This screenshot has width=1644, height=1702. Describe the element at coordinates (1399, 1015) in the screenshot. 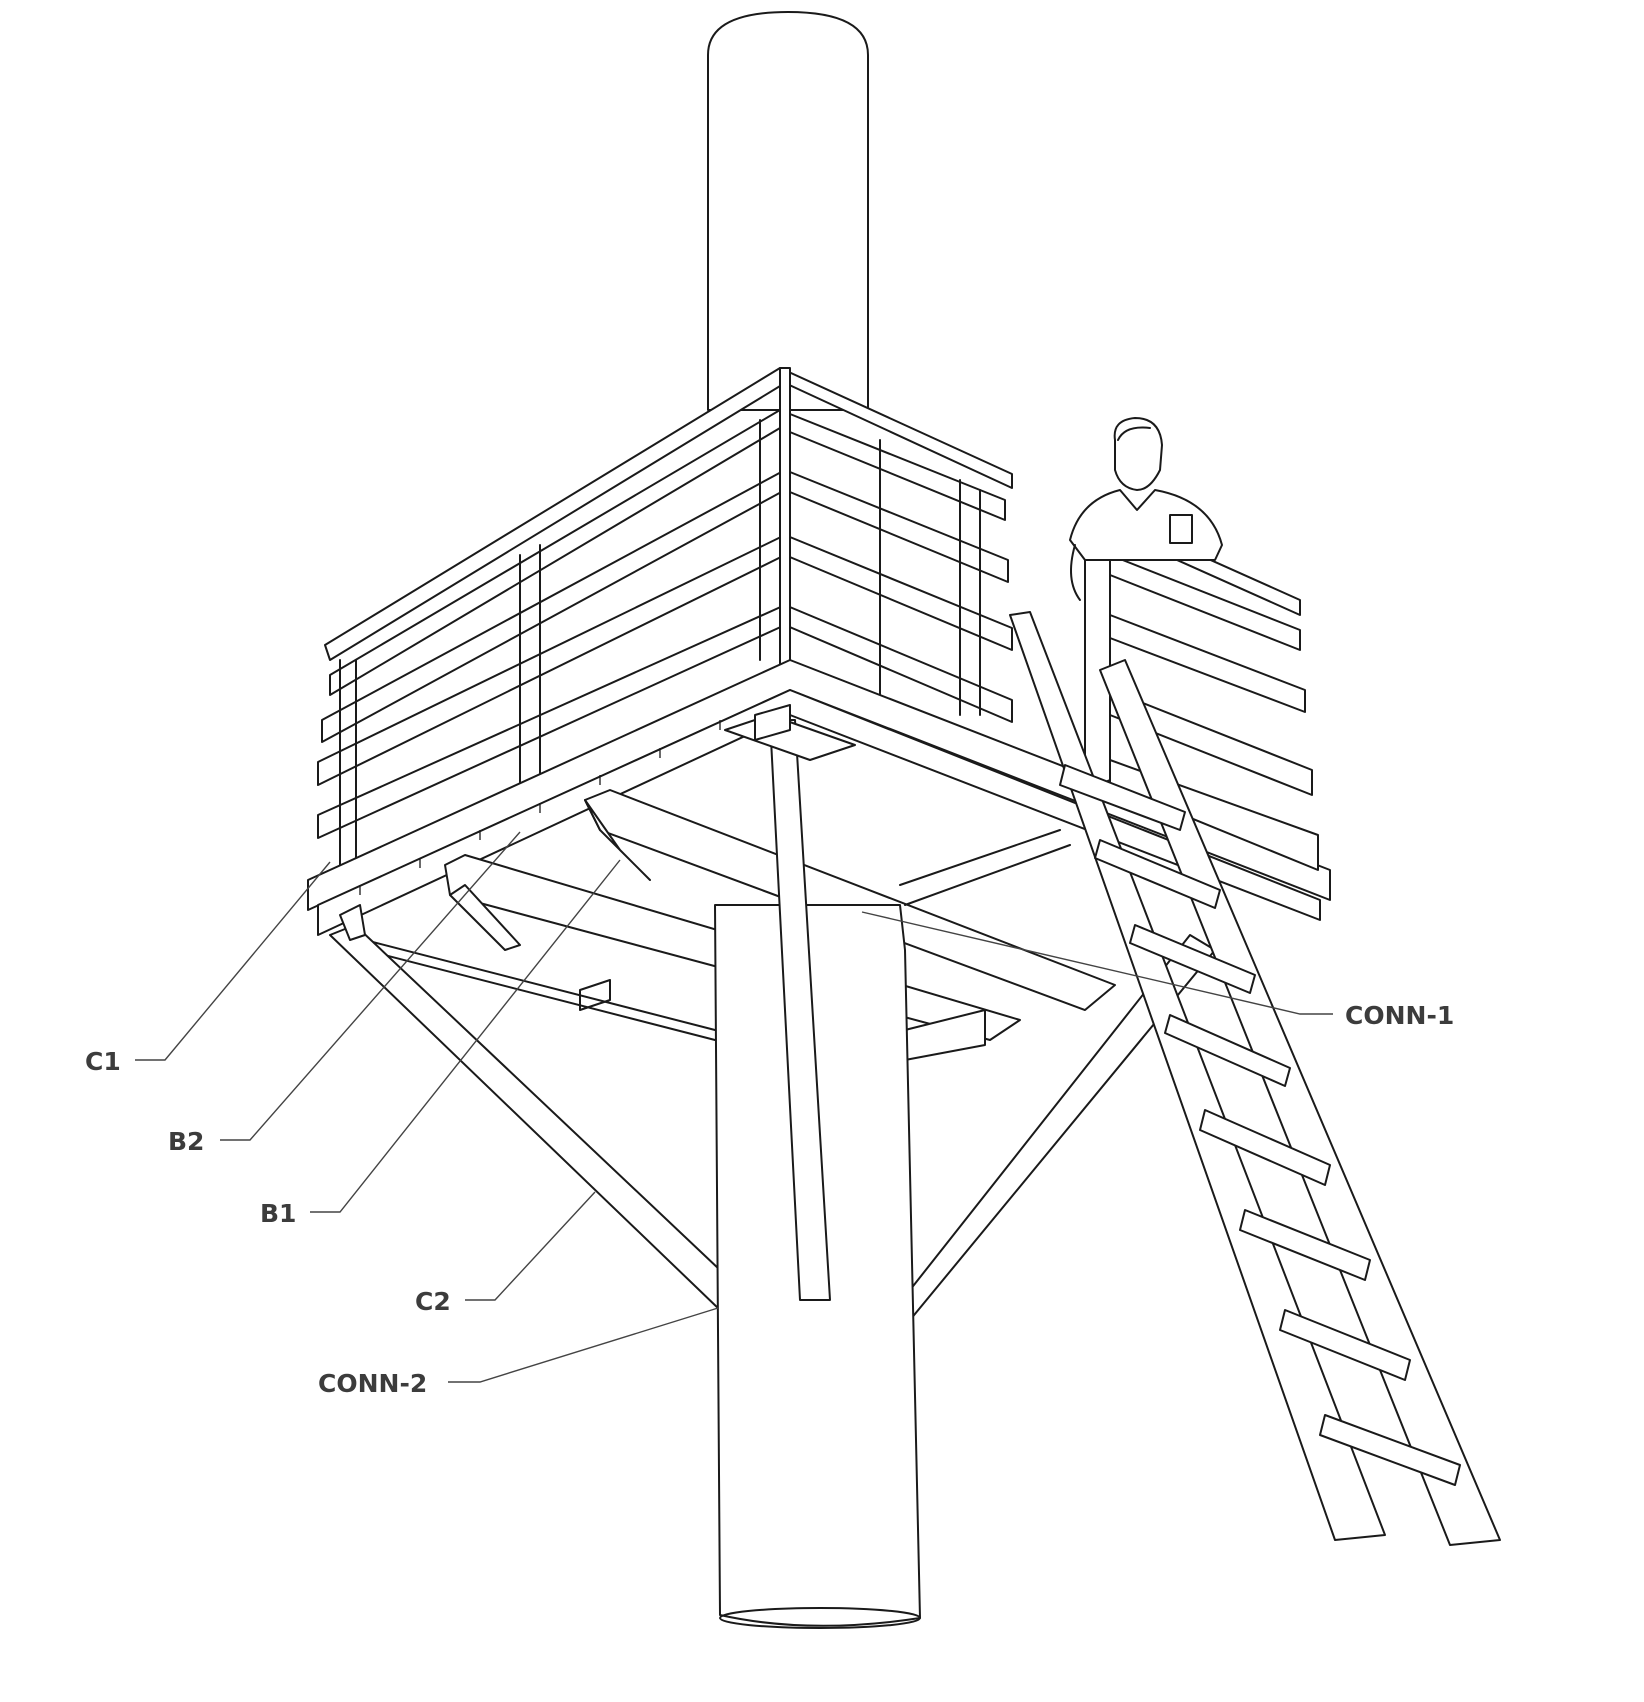

I see `label-conn1: CONN-1` at that location.